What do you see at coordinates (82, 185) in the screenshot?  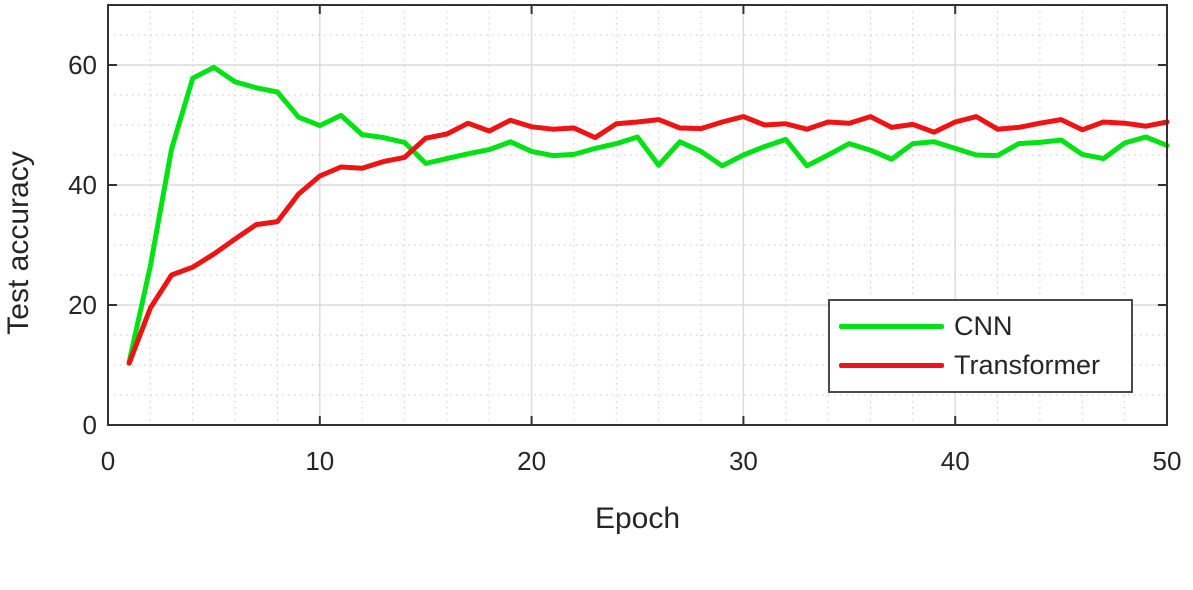 I see `y-tick-label: 40` at bounding box center [82, 185].